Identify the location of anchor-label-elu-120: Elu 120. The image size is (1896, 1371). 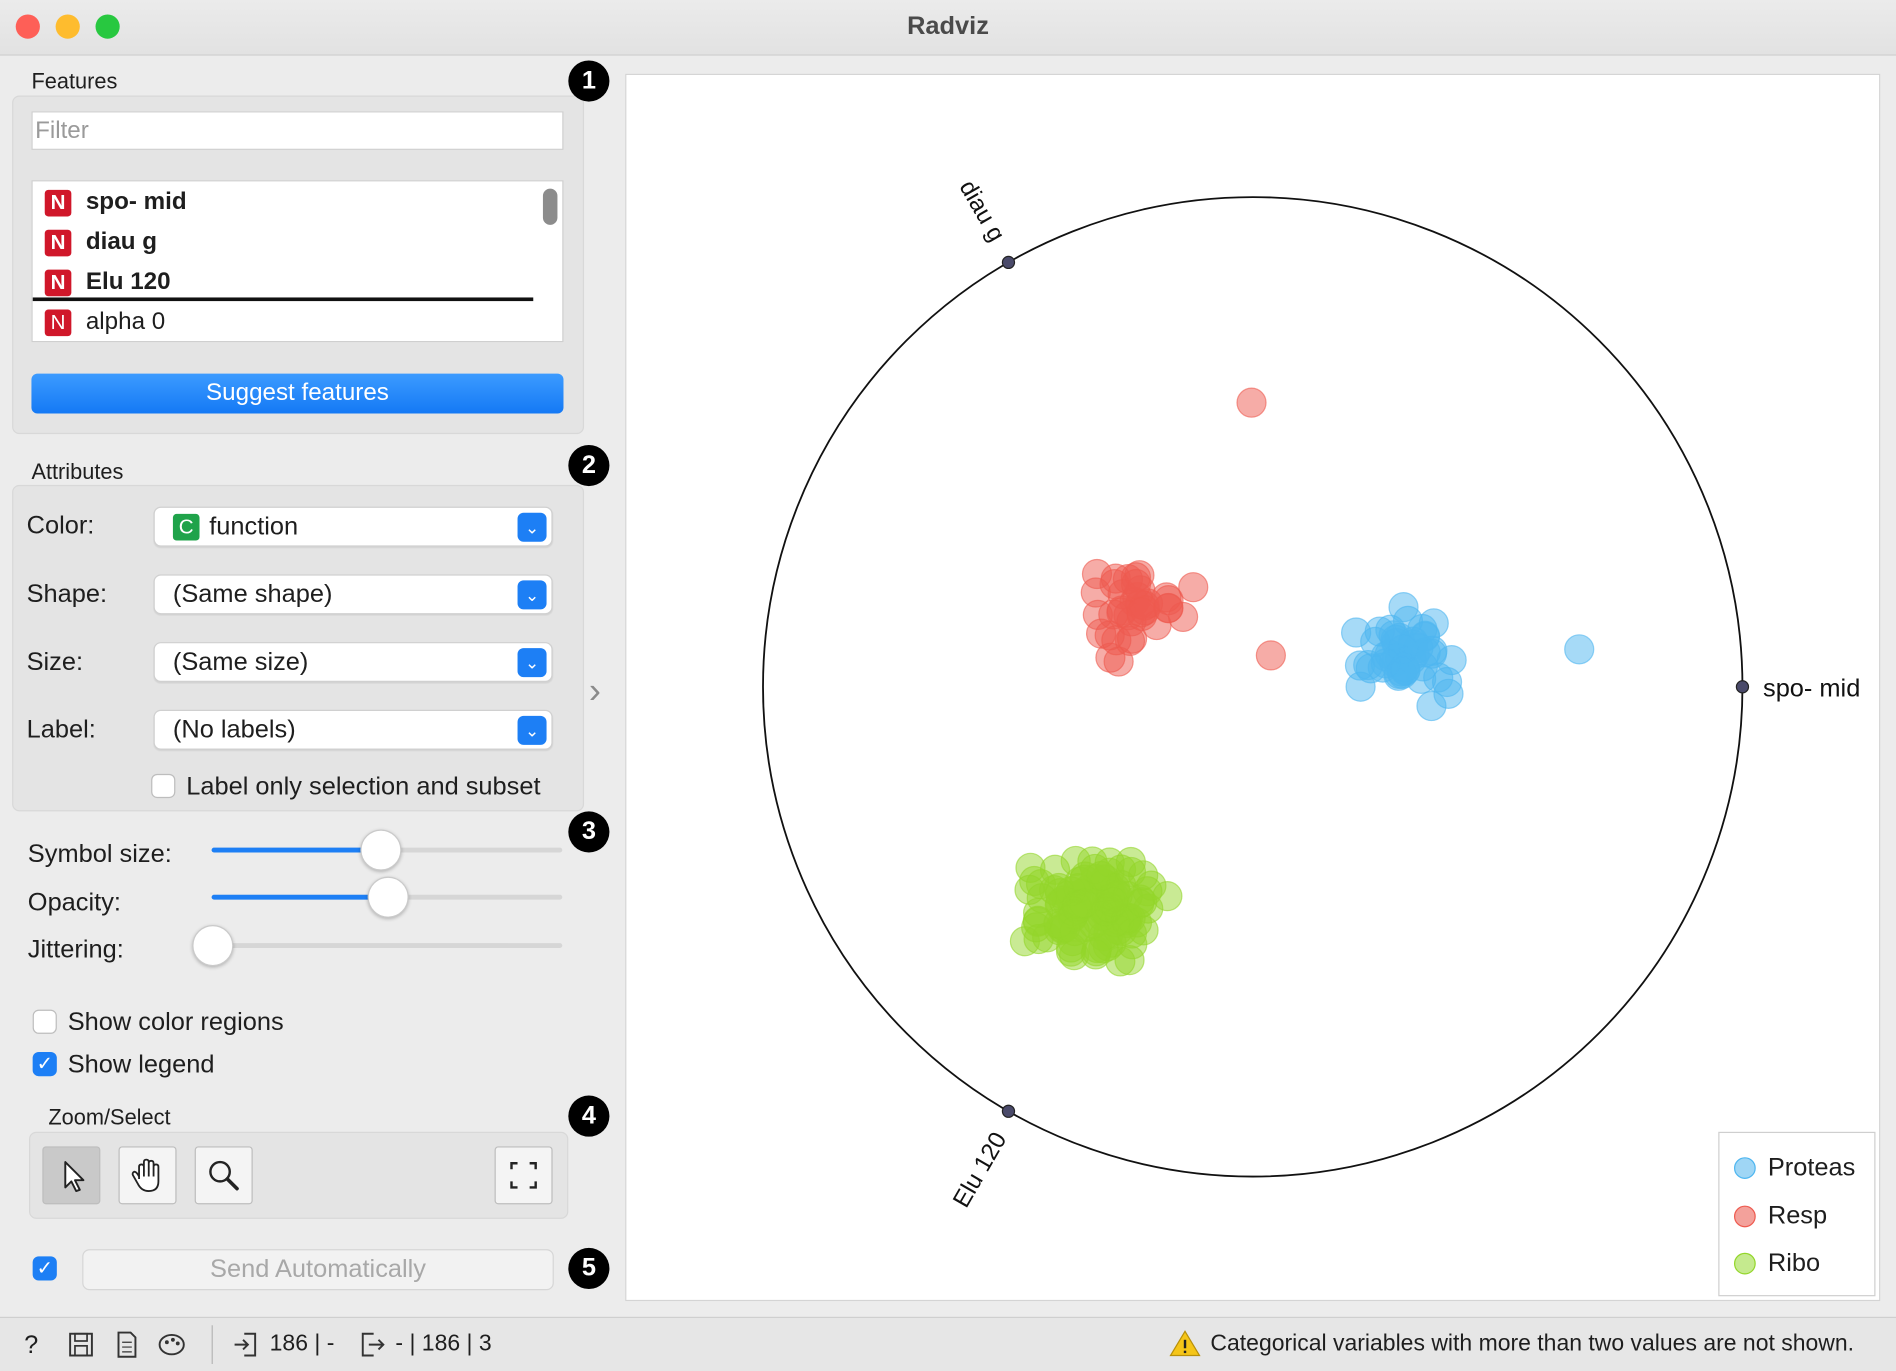
(980, 1170).